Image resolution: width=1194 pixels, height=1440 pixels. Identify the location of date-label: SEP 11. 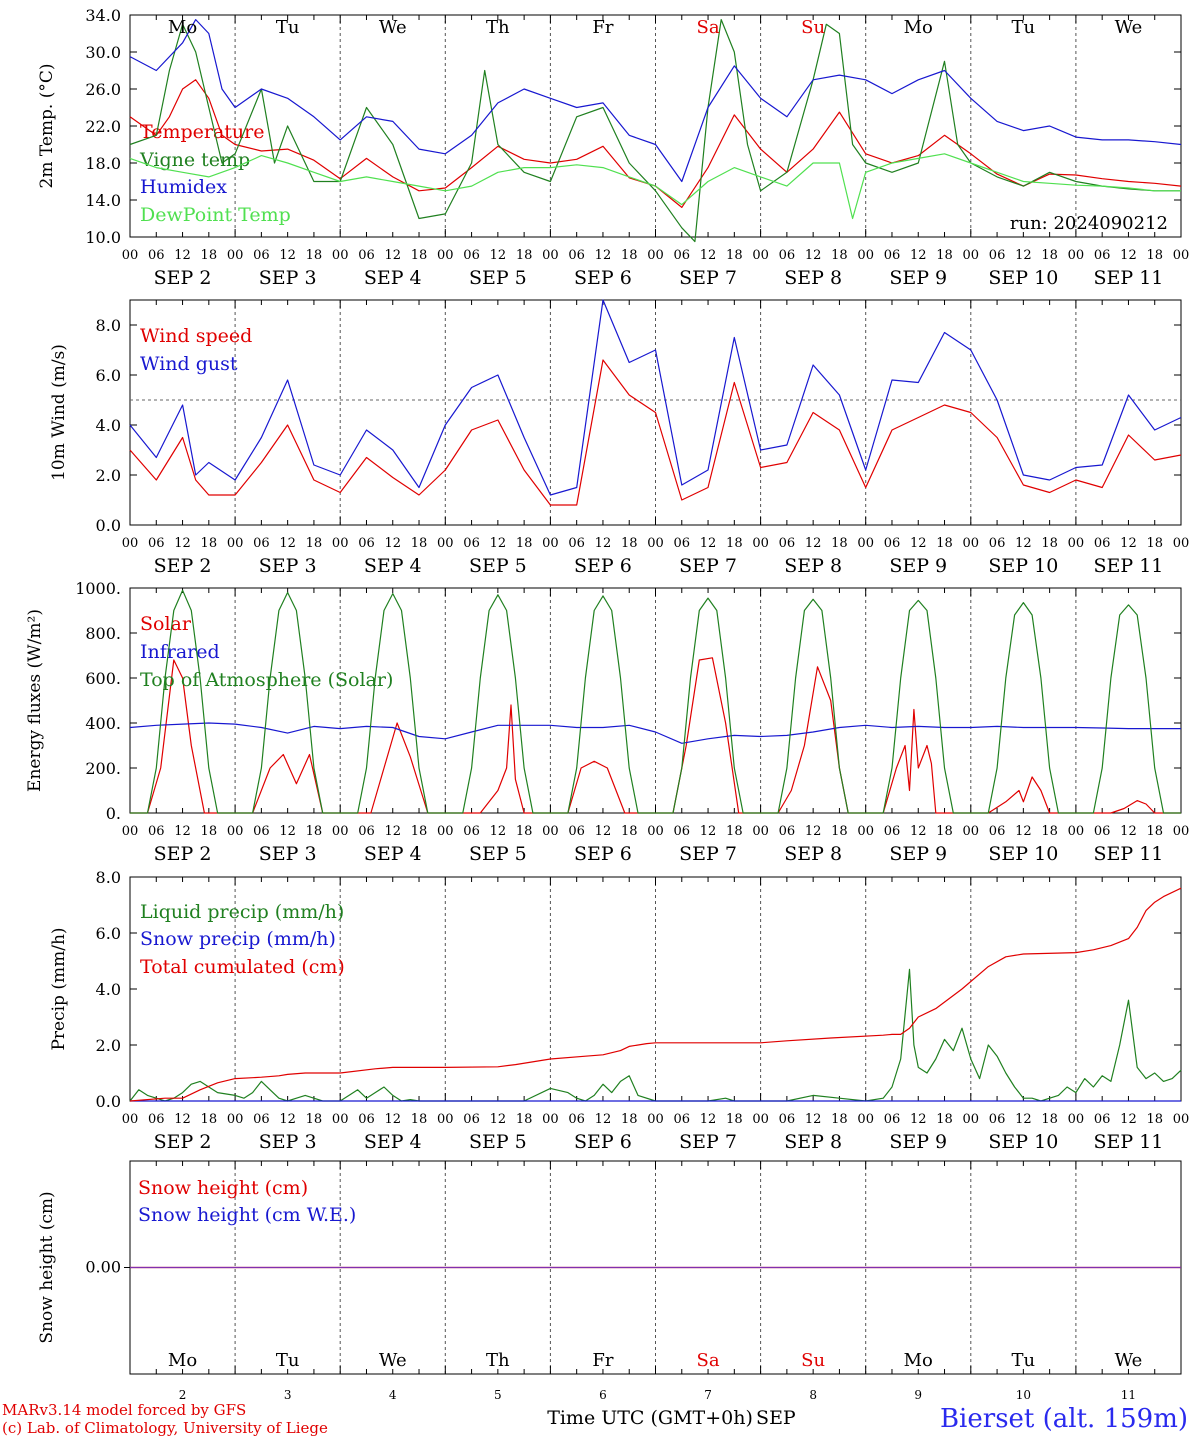
(1129, 1142).